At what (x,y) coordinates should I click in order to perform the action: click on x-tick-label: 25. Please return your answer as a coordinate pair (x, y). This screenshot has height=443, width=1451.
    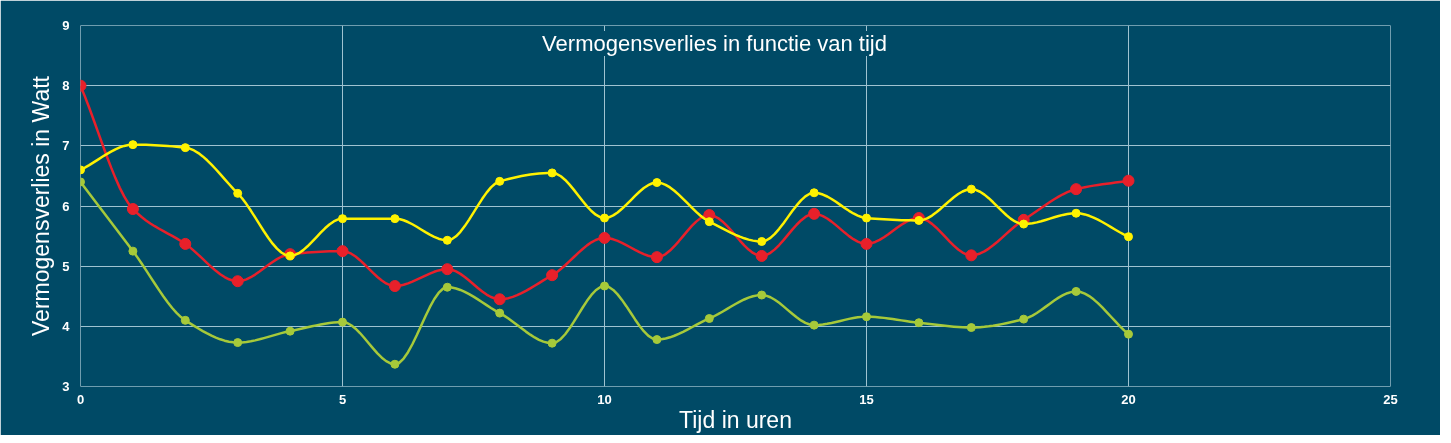
    Looking at the image, I should click on (1390, 399).